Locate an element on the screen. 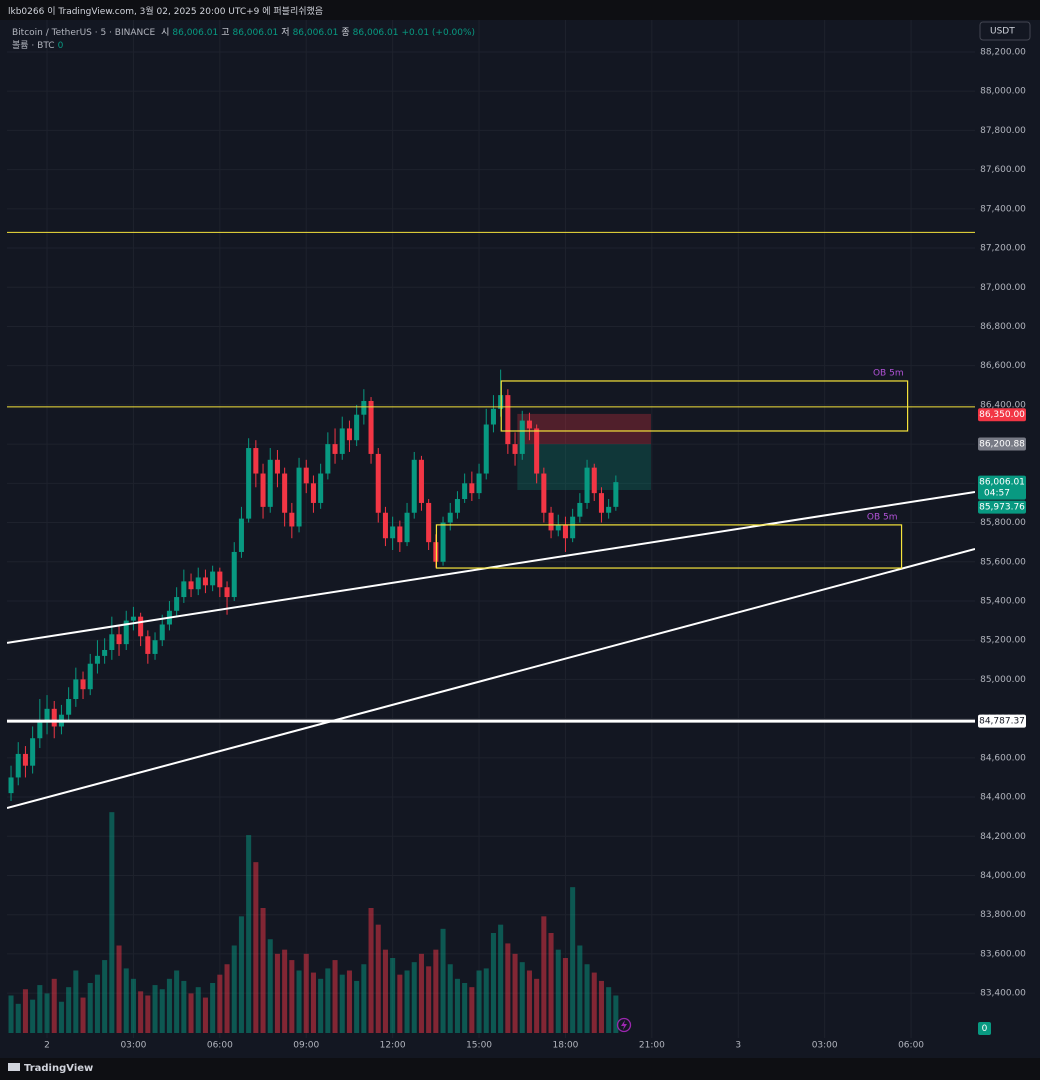  y-tick-label: 84,200.00 is located at coordinates (1003, 837).